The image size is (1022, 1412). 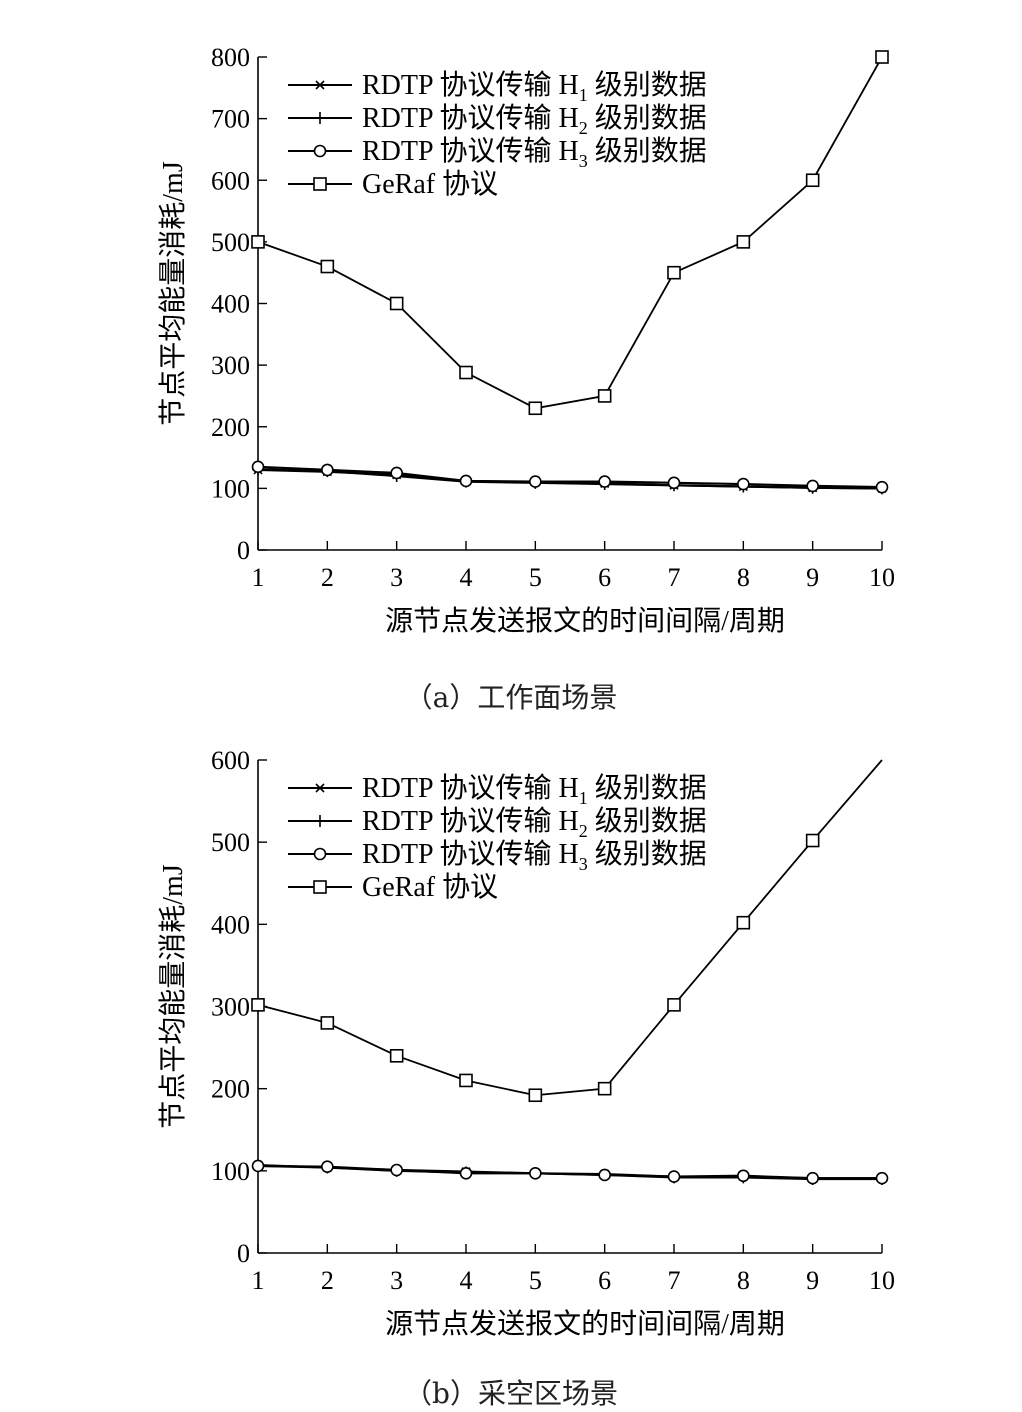 I want to click on y-tick-label: 200, so click(x=230, y=427).